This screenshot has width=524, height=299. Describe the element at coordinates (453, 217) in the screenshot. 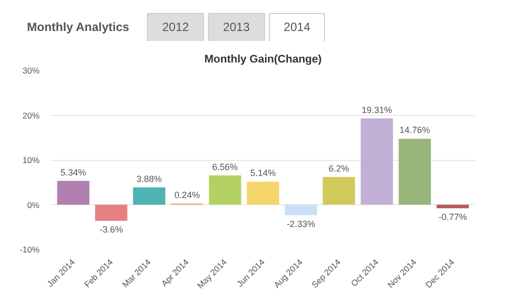

I see `data-label: -0.77%` at that location.